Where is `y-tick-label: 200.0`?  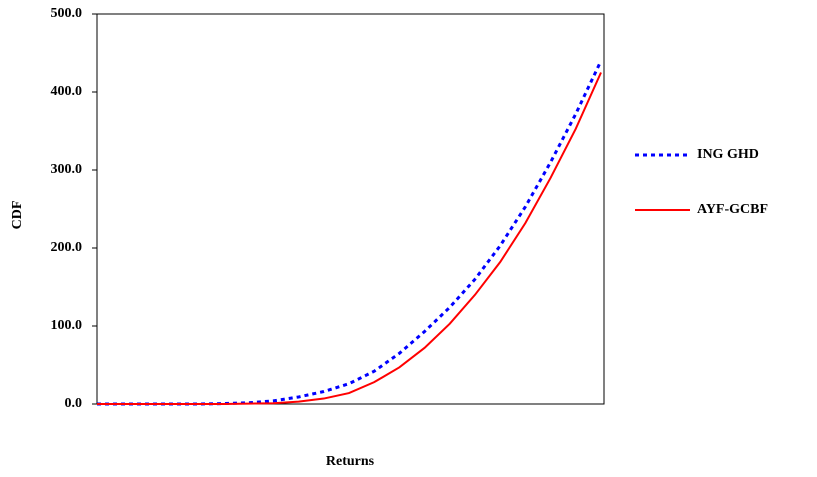
y-tick-label: 200.0 is located at coordinates (67, 247).